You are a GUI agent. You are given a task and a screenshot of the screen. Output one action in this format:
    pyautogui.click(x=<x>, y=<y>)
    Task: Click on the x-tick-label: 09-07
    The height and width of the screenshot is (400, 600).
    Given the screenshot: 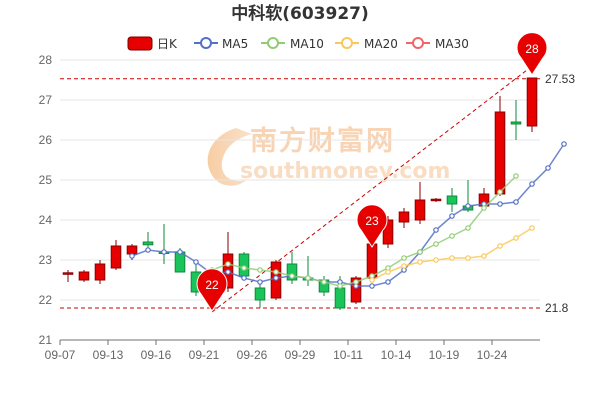 What is the action you would take?
    pyautogui.click(x=60, y=355)
    